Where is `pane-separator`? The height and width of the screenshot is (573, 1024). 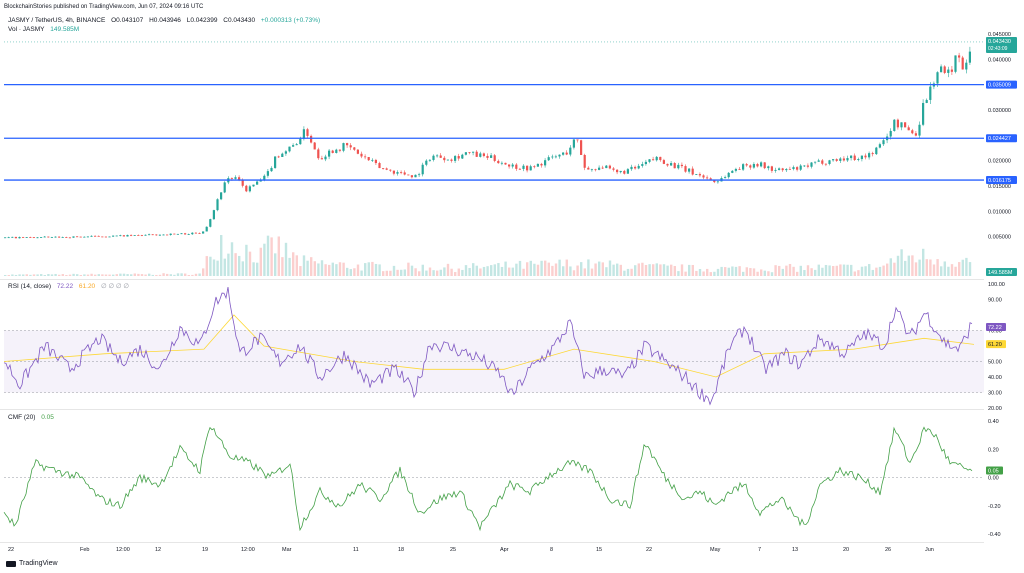 pane-separator is located at coordinates (492, 409).